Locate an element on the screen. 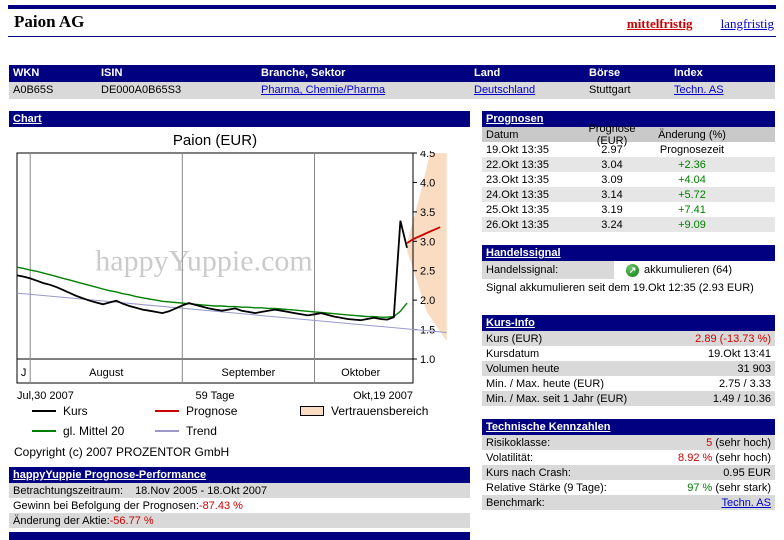 Image resolution: width=784 pixels, height=540 pixels. kennzahlen-section-link: Technische Kennzahlen is located at coordinates (548, 427).